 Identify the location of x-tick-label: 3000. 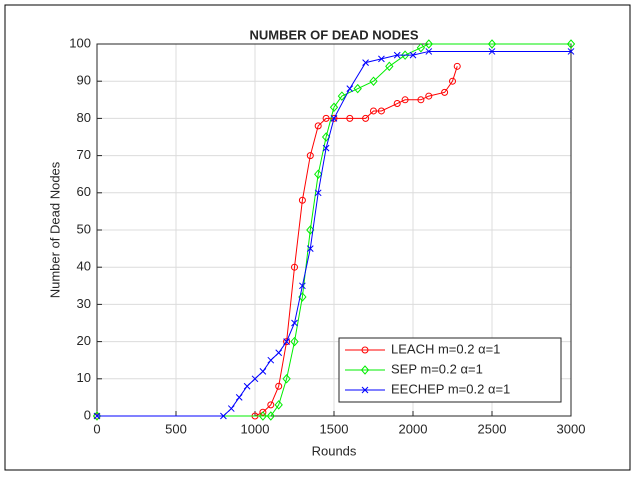
(571, 428).